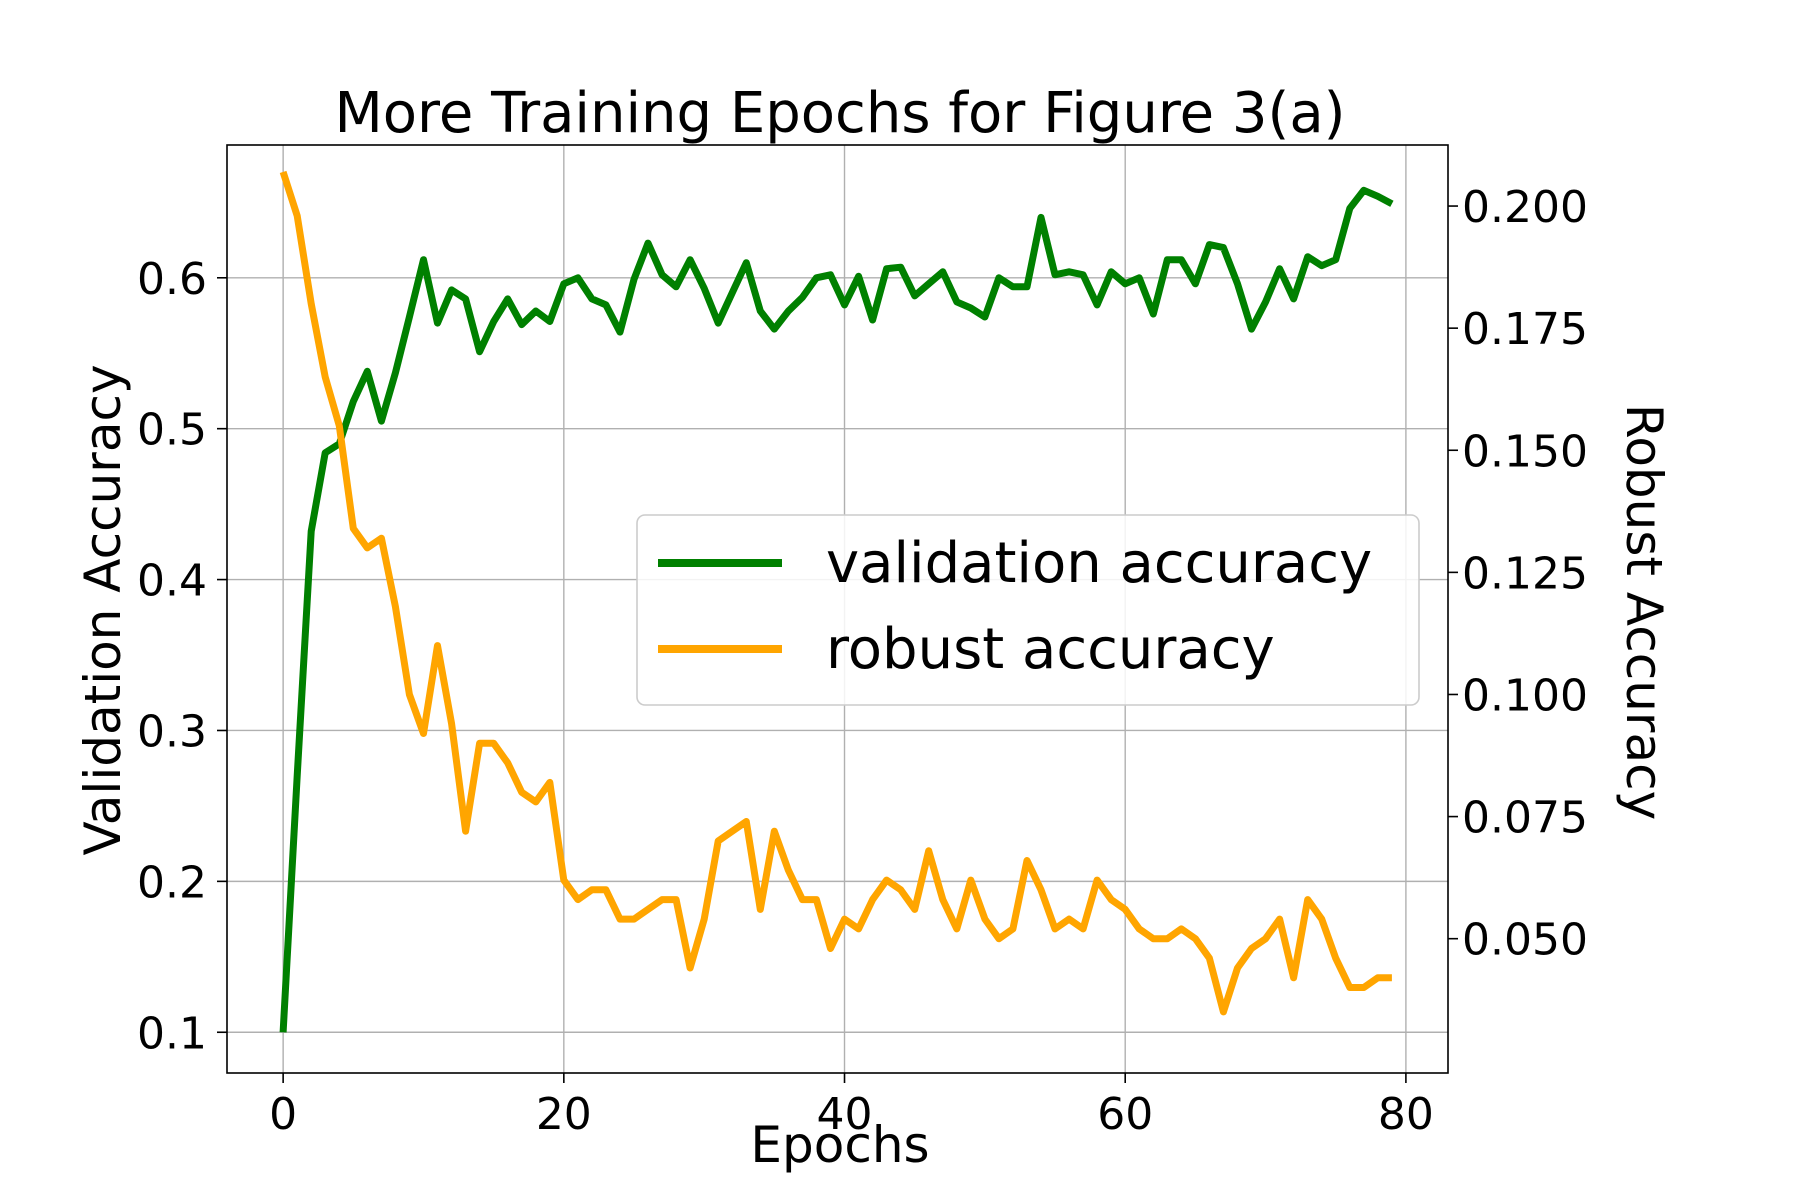 The width and height of the screenshot is (1800, 1200). I want to click on y-tick-label: 0.4, so click(172, 581).